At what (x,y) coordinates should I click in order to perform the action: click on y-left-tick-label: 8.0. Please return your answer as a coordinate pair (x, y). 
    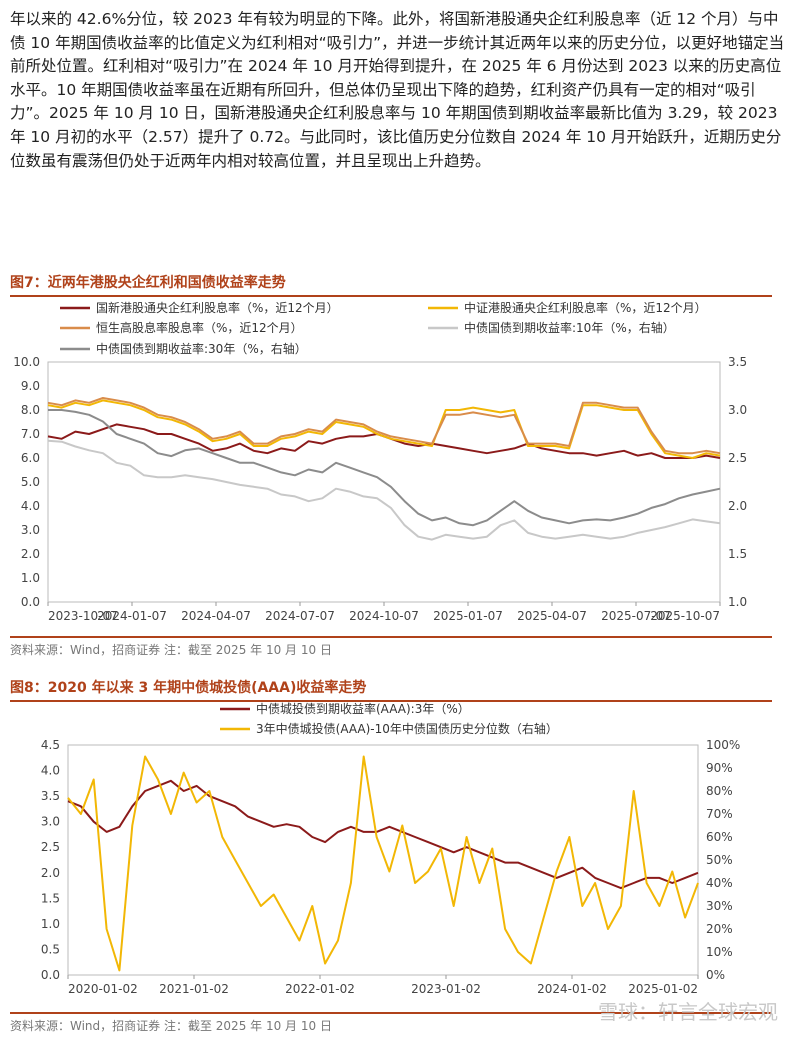
    Looking at the image, I should click on (30, 410).